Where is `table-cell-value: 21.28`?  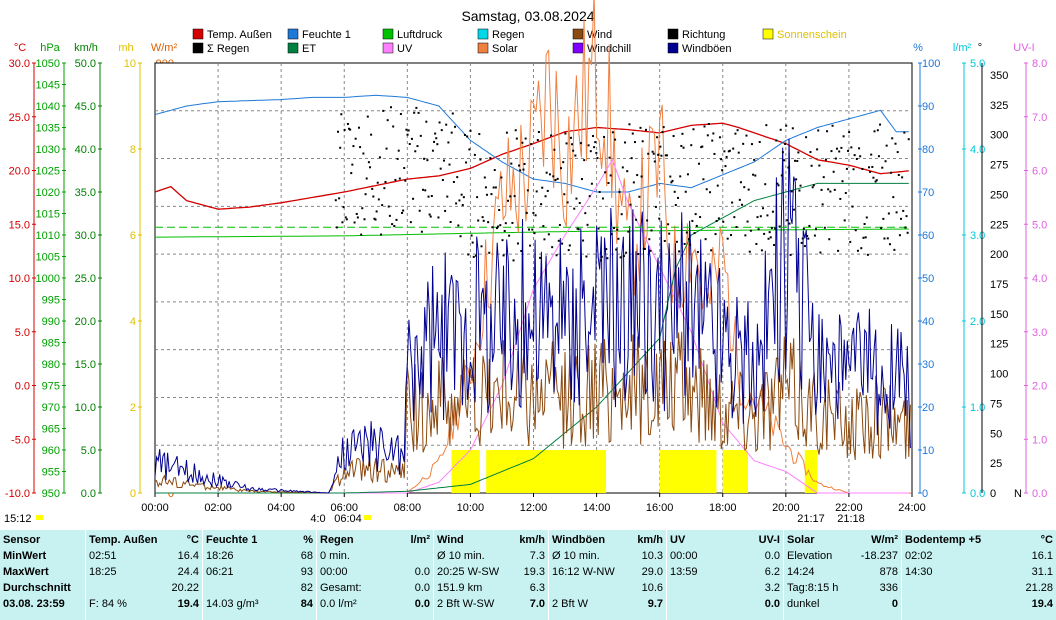
table-cell-value: 21.28 is located at coordinates (1039, 588).